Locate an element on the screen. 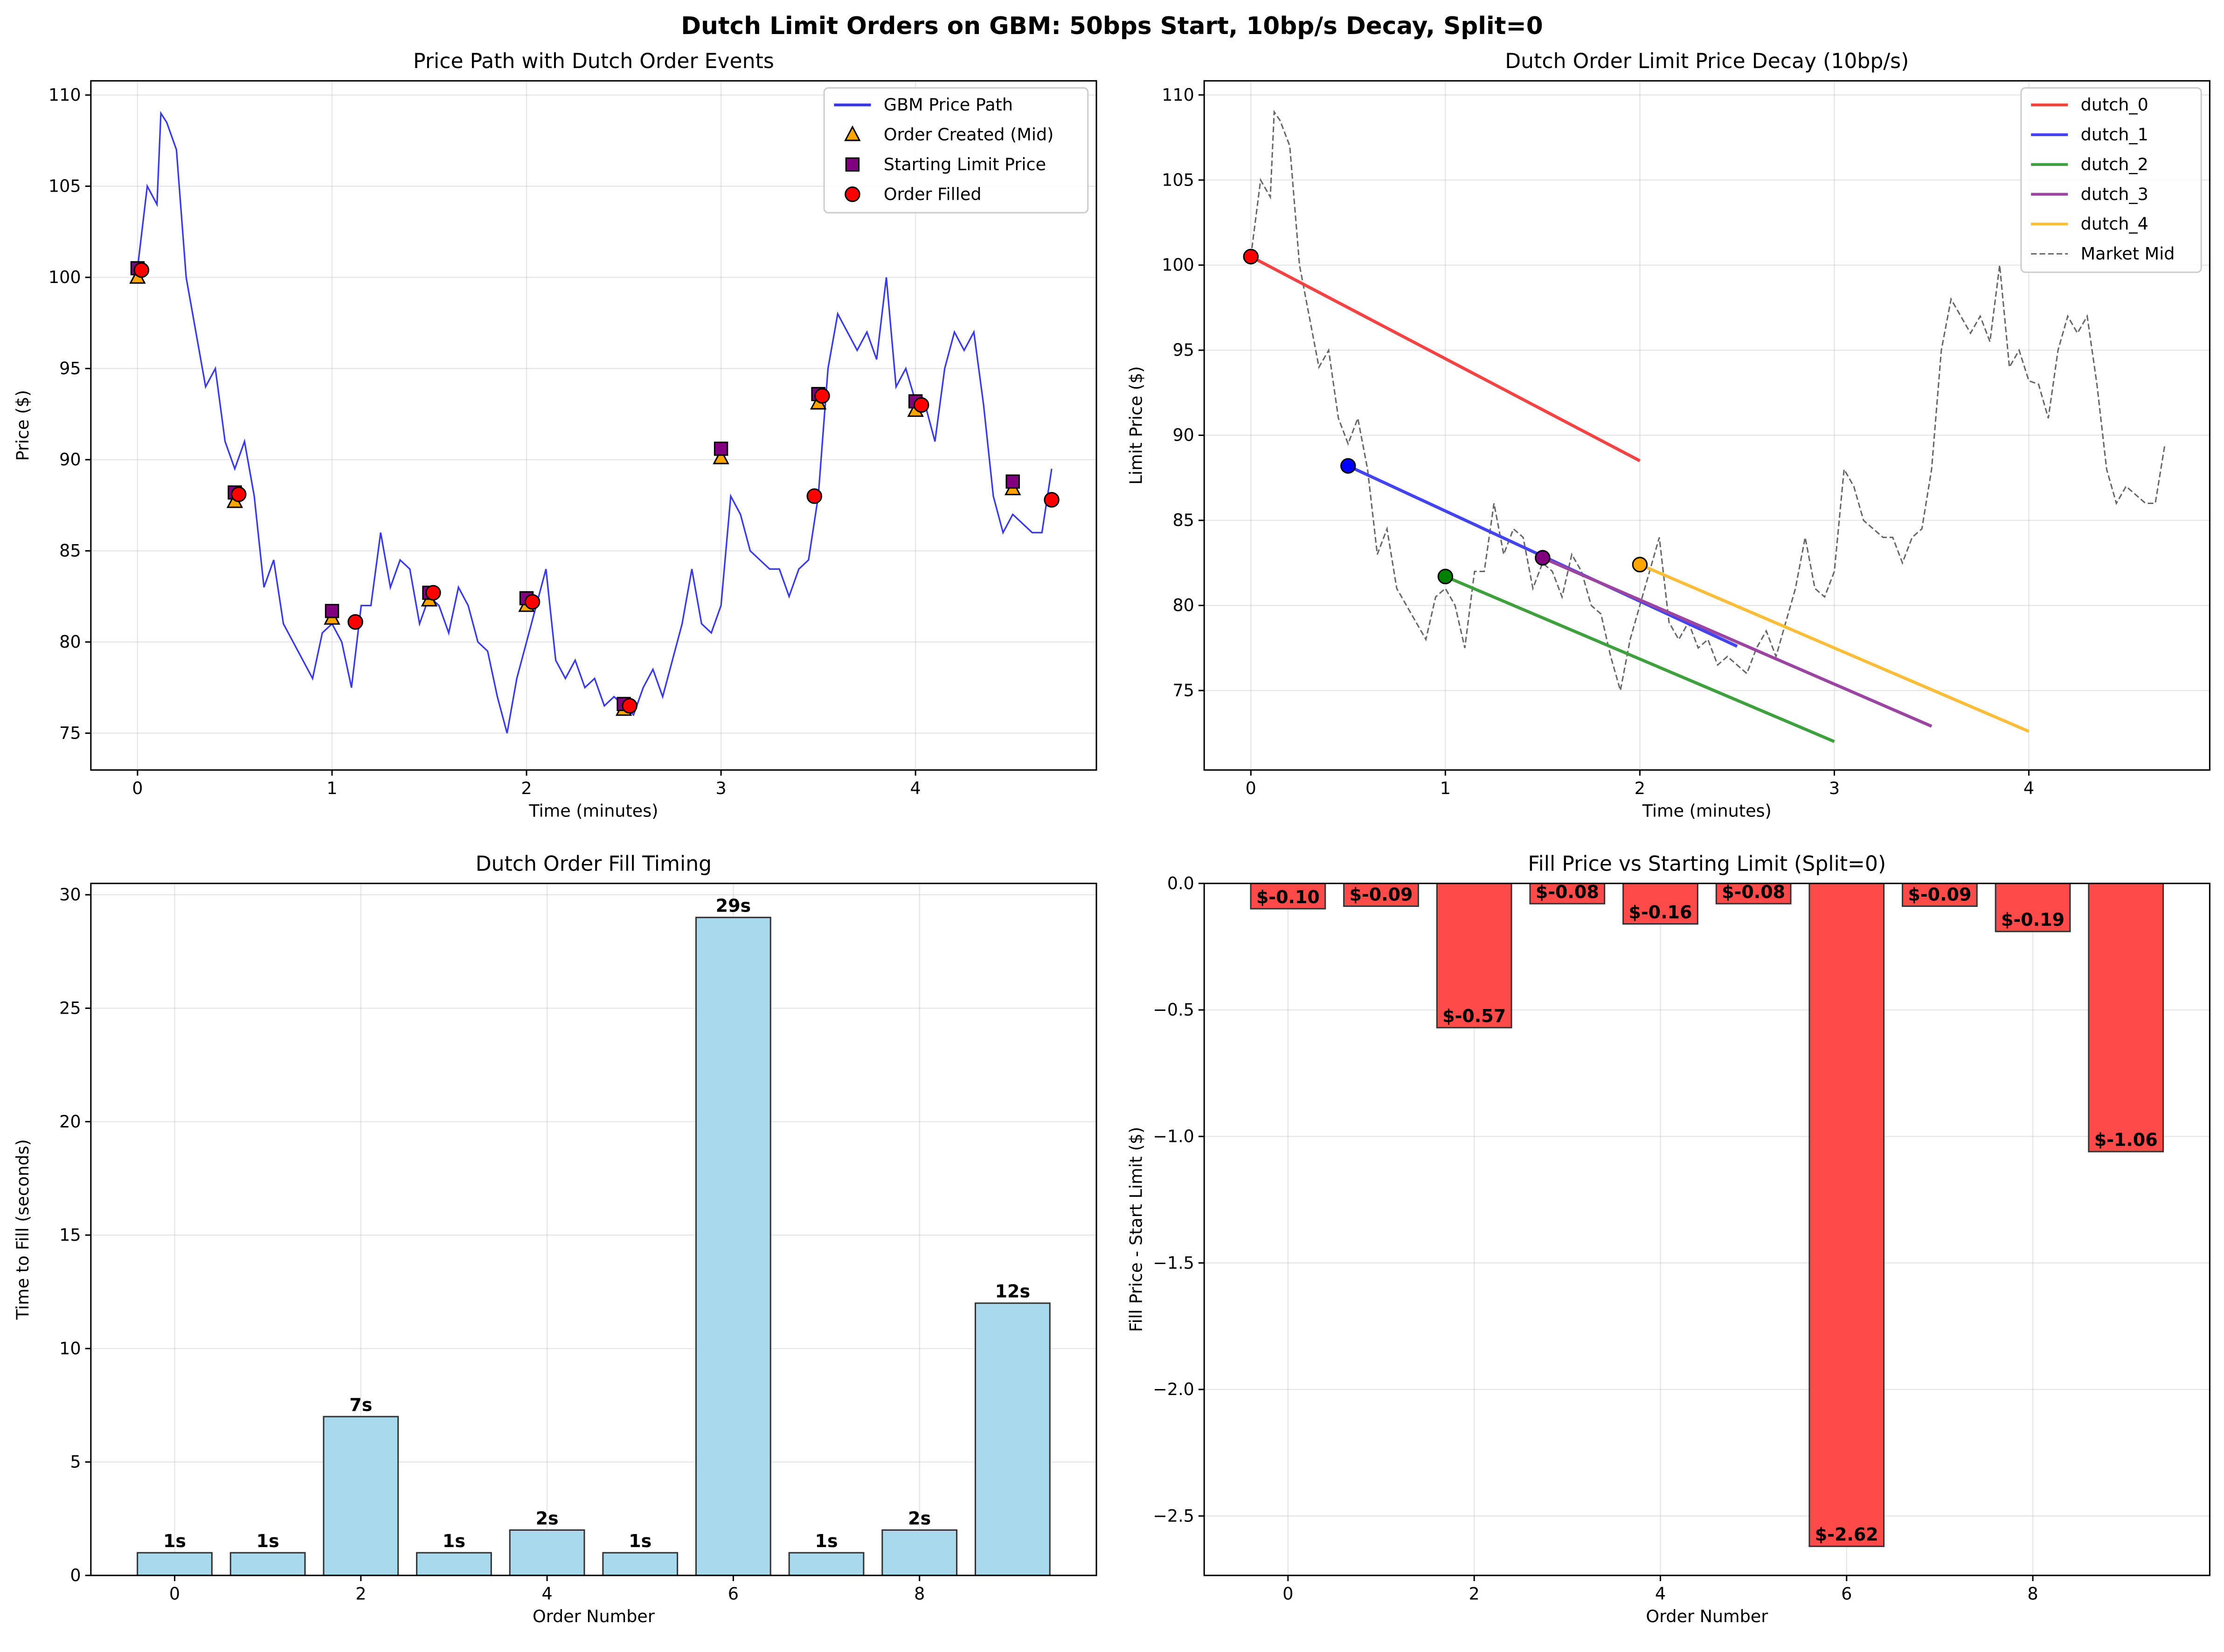 This screenshot has height=1652, width=2224. y-axis-label: Time to Fill (seconds) is located at coordinates (23, 1229).